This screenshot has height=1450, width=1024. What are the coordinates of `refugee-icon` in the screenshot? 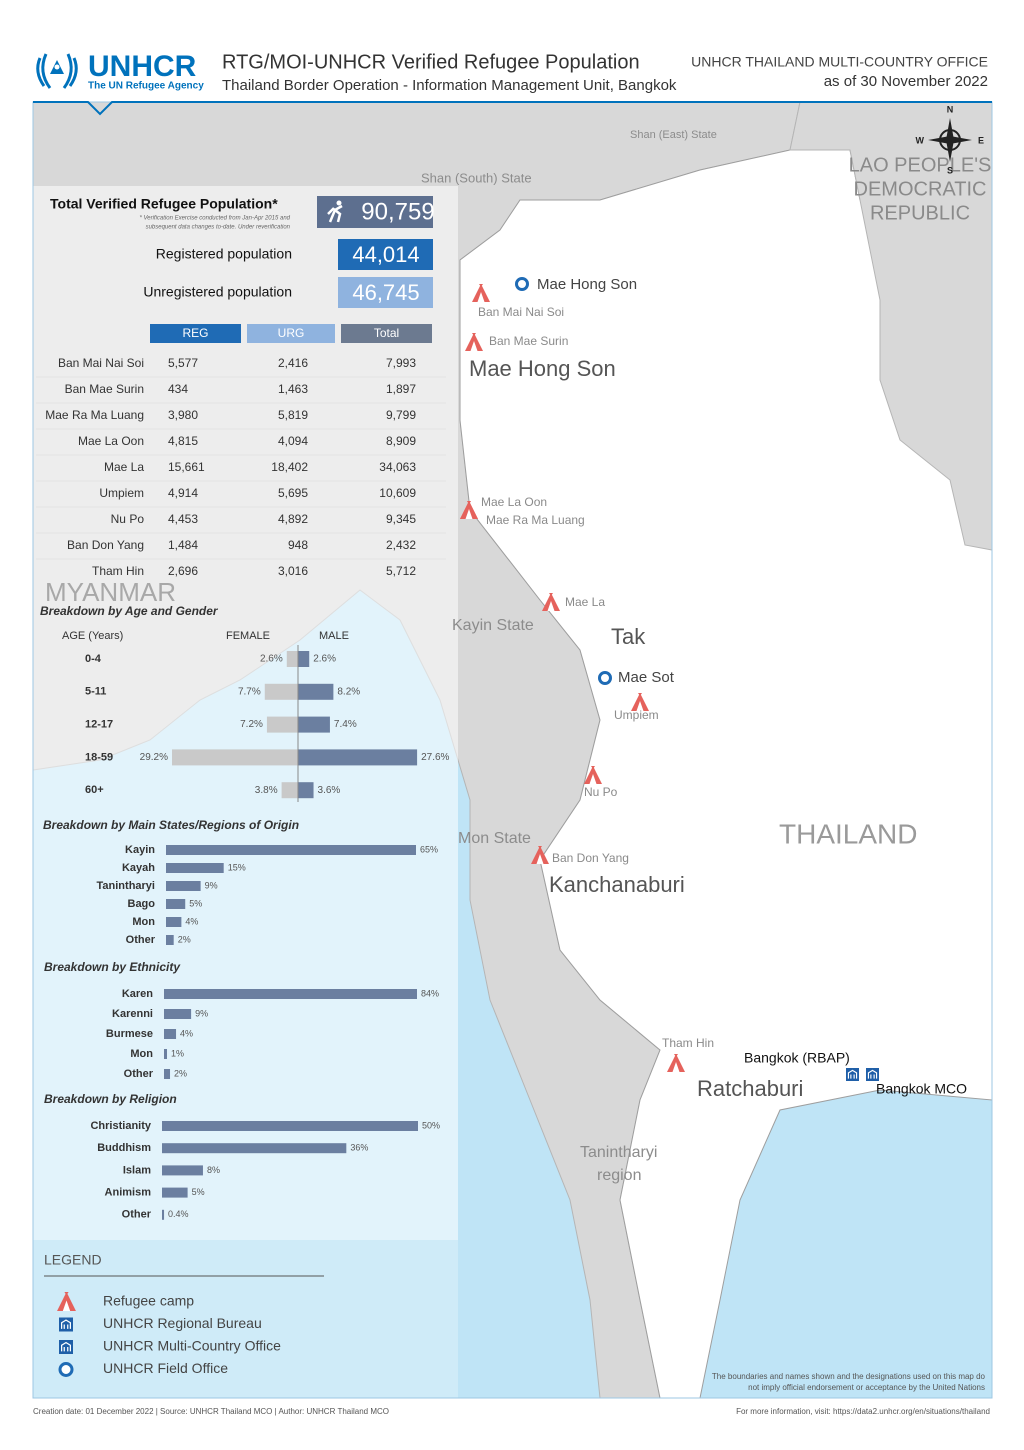 It's located at (335, 213).